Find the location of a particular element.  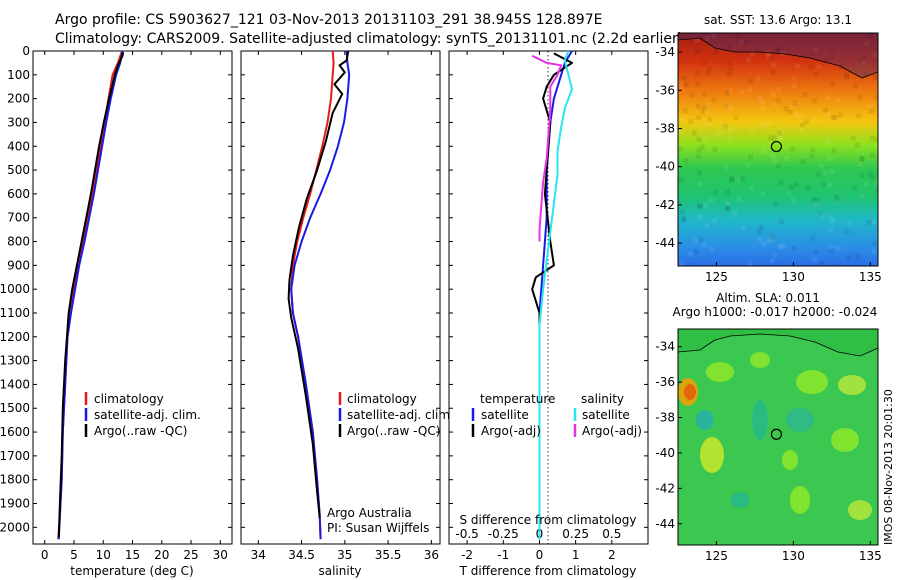

coastline is located at coordinates (778, 345).